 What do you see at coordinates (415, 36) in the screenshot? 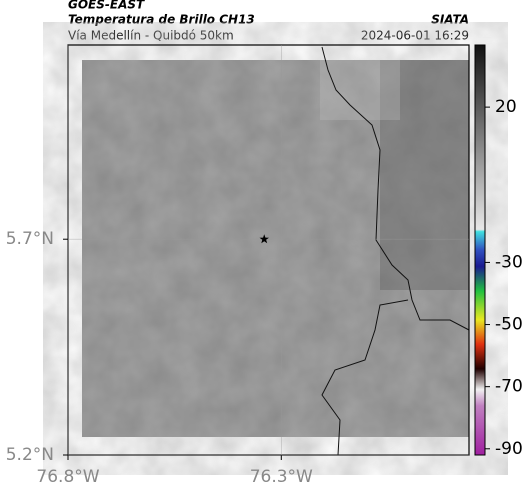
I see `datetime: 2024-06-01 16:29` at bounding box center [415, 36].